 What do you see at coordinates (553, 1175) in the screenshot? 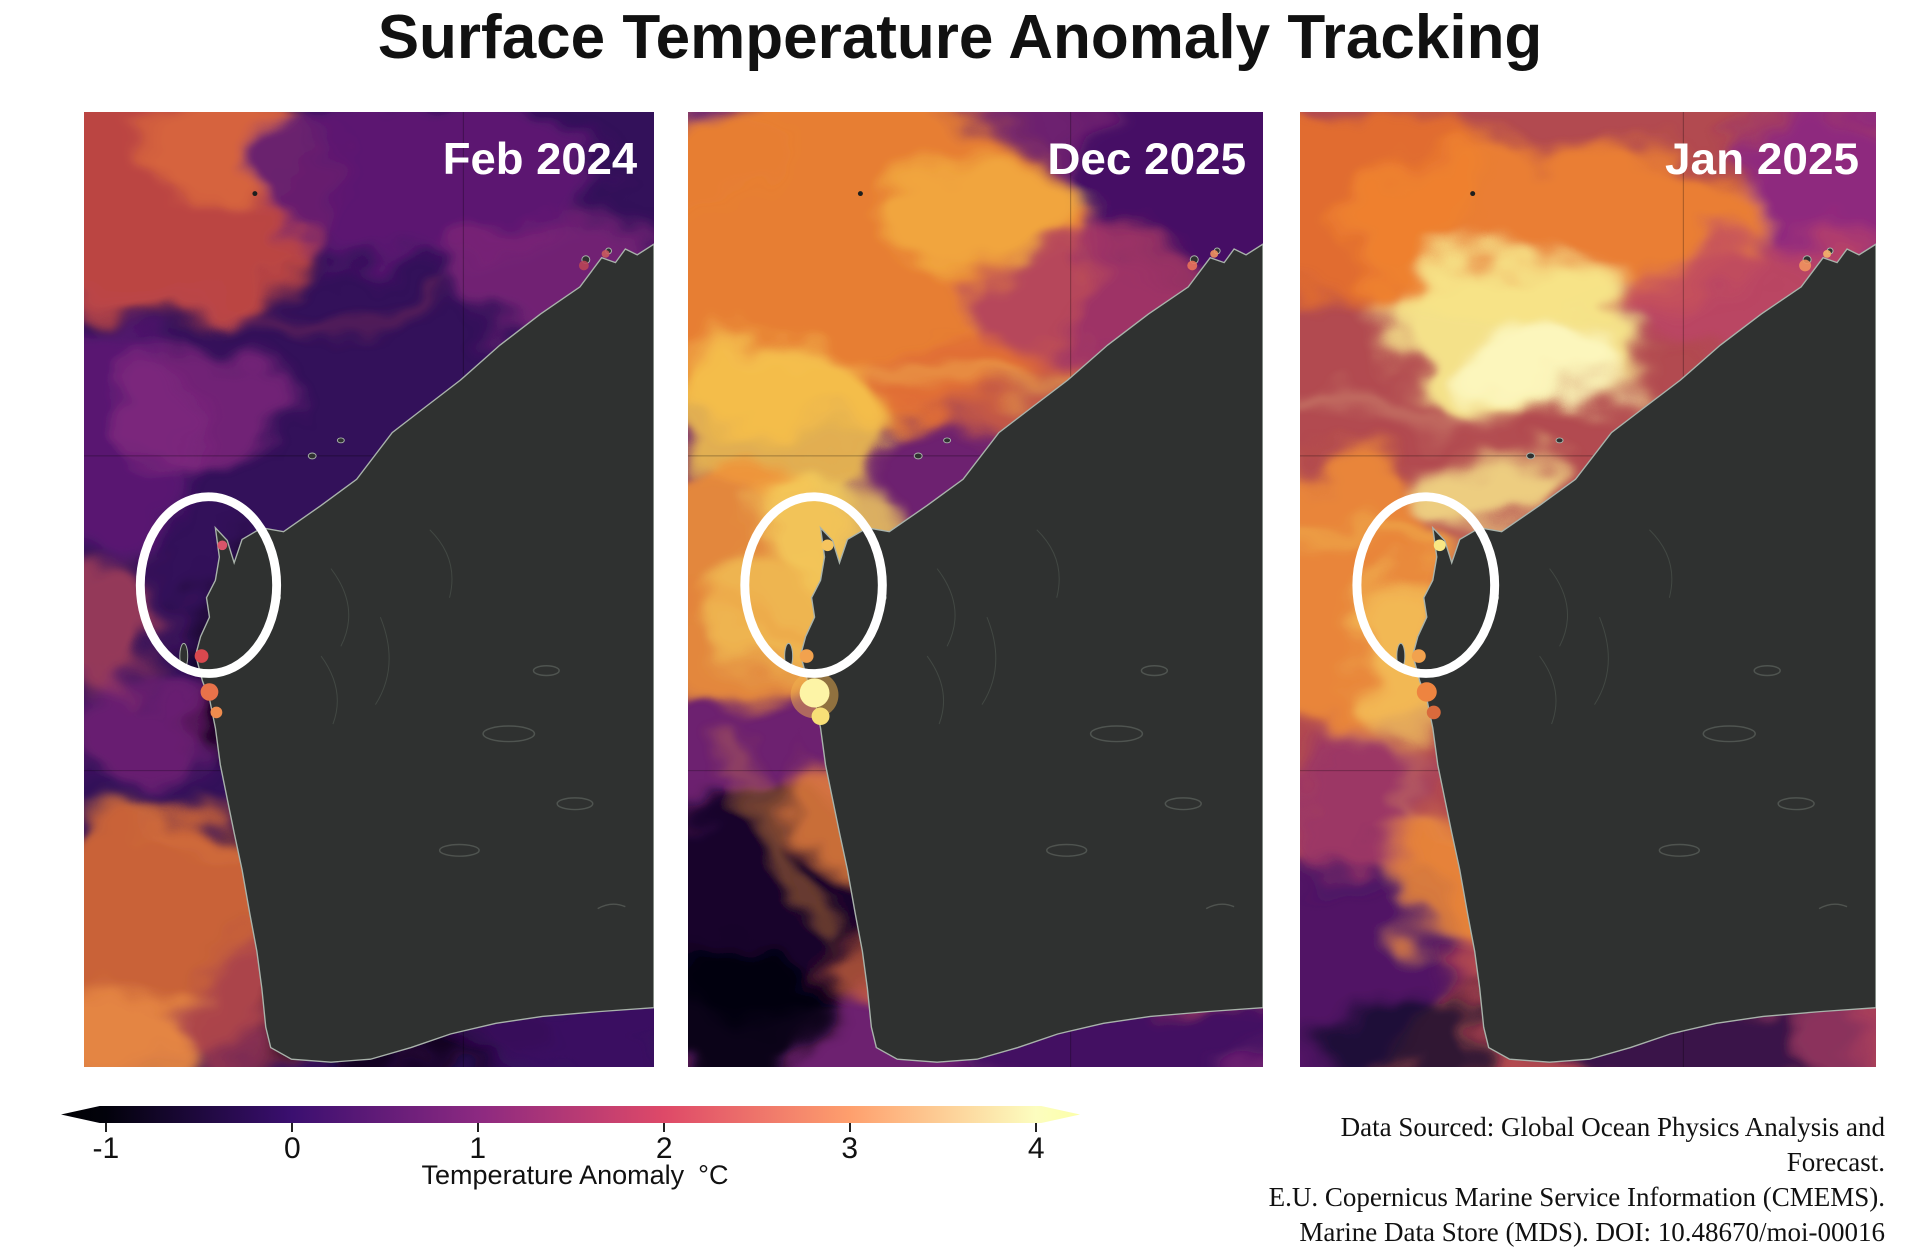
I see `colorbar-label-text: Temperature Anomaly` at bounding box center [553, 1175].